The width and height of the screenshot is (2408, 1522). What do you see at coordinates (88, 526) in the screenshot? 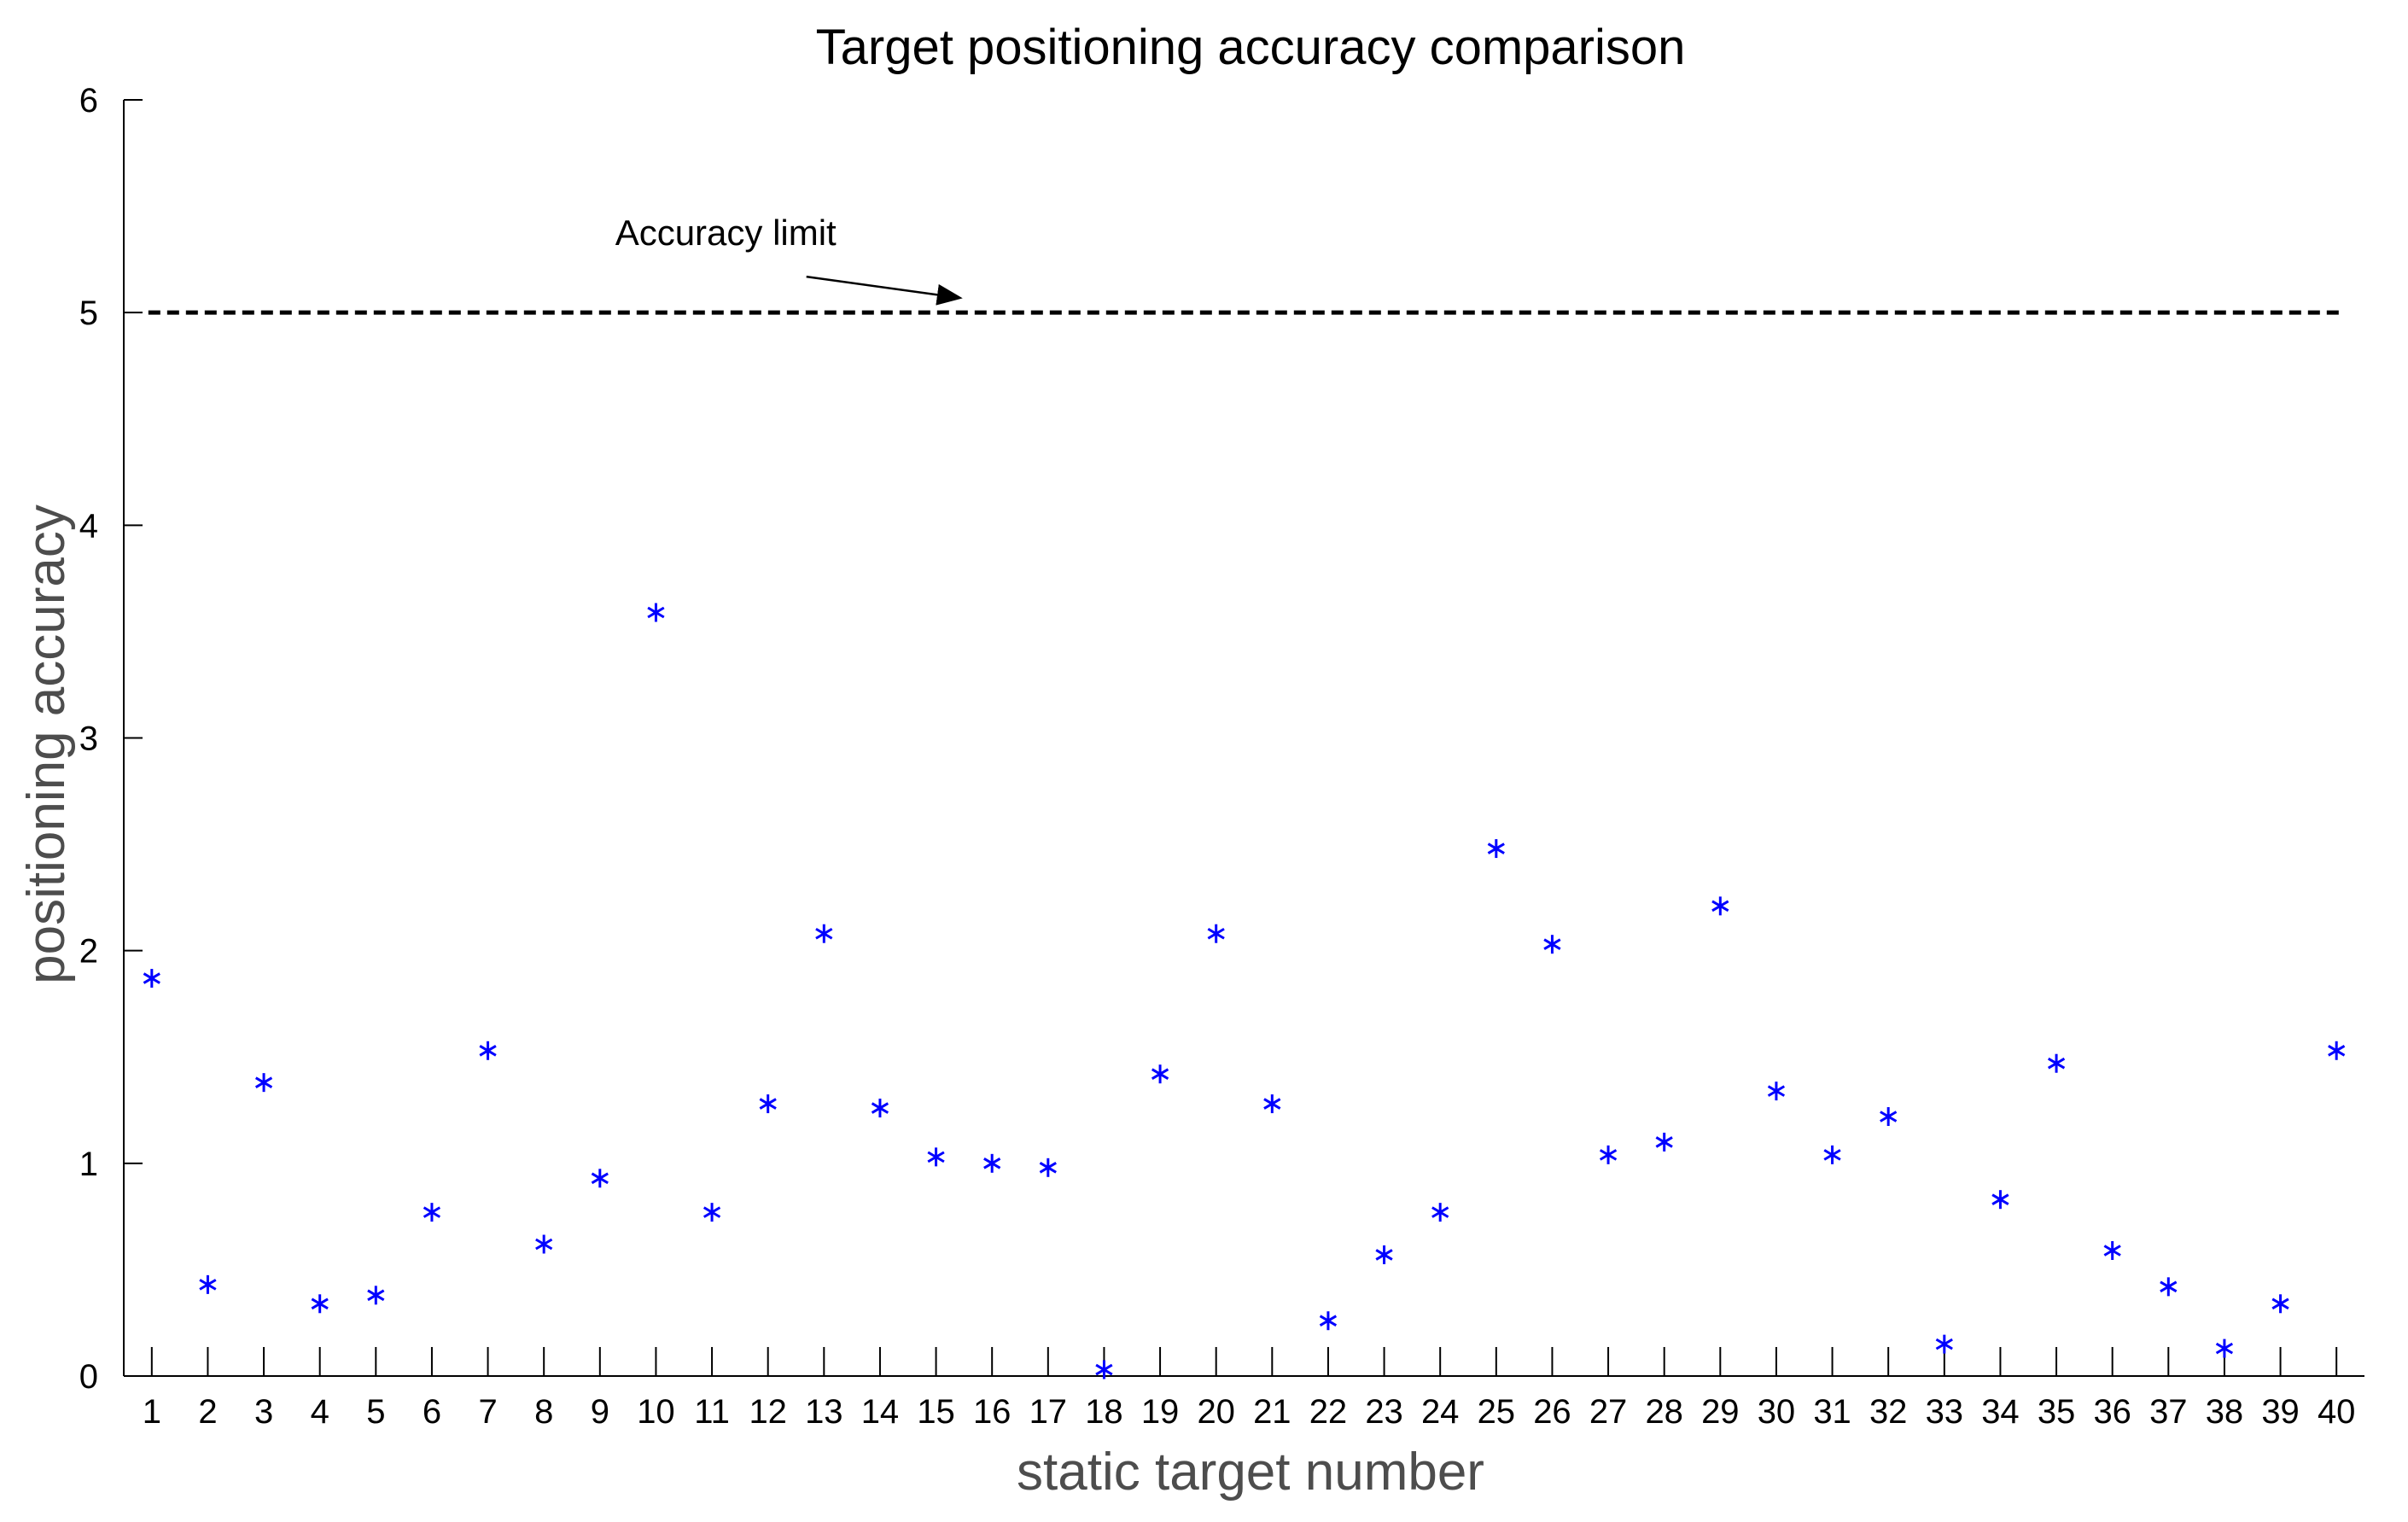
I see `y-tick-label: 4` at bounding box center [88, 526].